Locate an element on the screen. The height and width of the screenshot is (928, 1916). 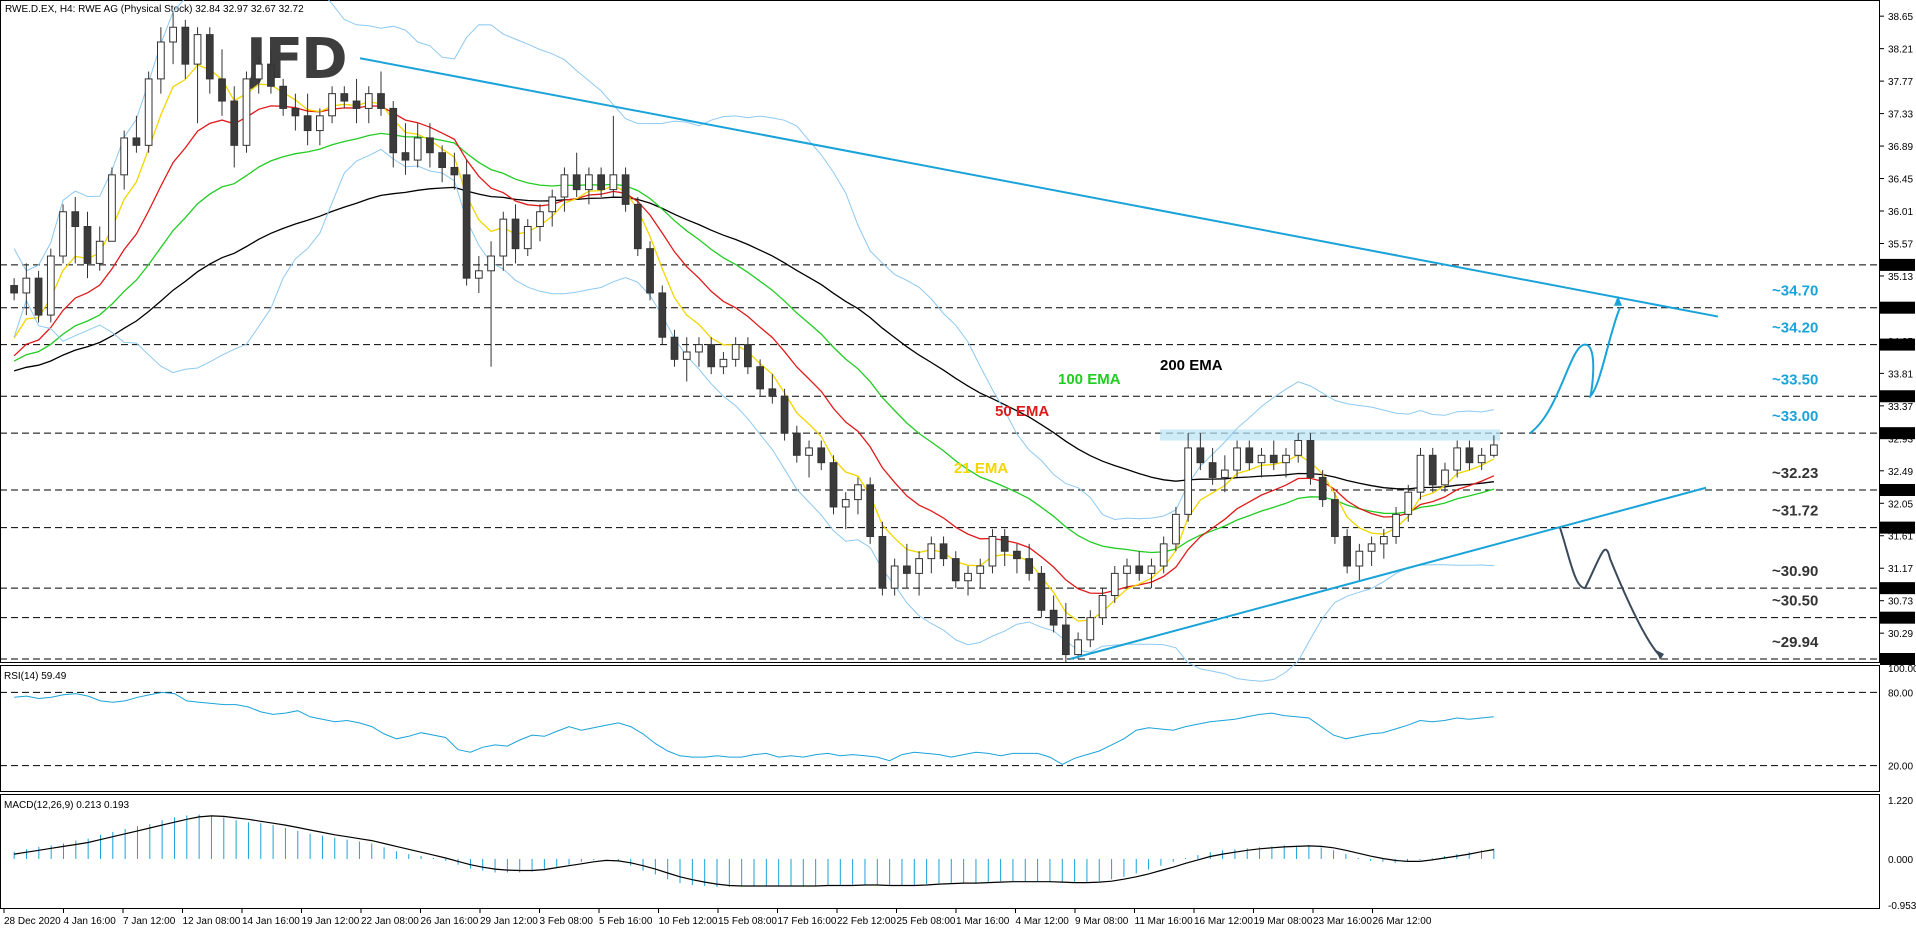
time-tick-label: 26 Mar 12:00 is located at coordinates (1402, 921).